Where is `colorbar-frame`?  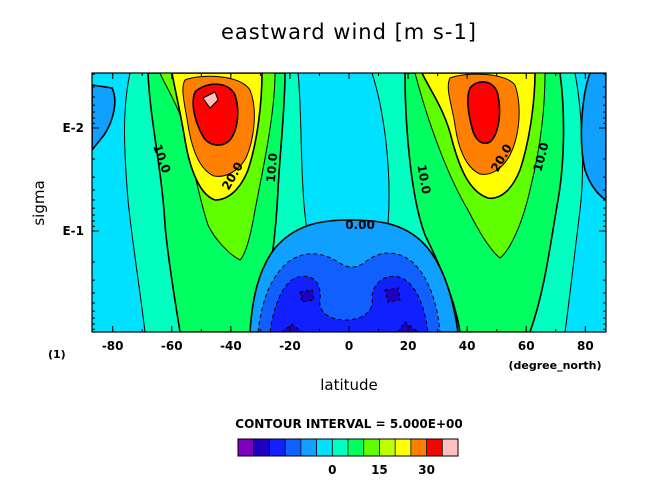 colorbar-frame is located at coordinates (348, 447).